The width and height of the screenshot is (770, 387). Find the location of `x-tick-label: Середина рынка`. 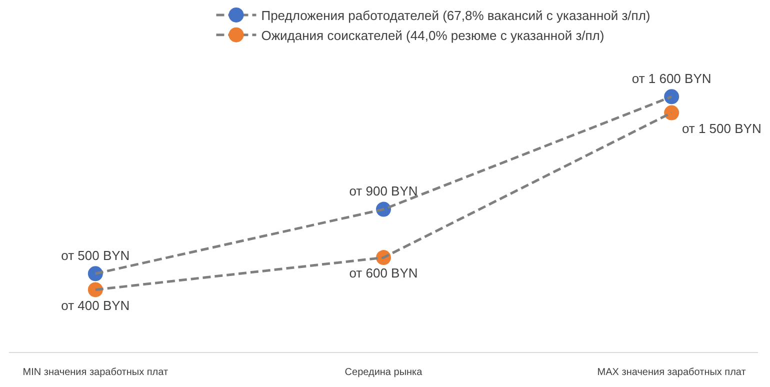

x-tick-label: Середина рынка is located at coordinates (383, 372).